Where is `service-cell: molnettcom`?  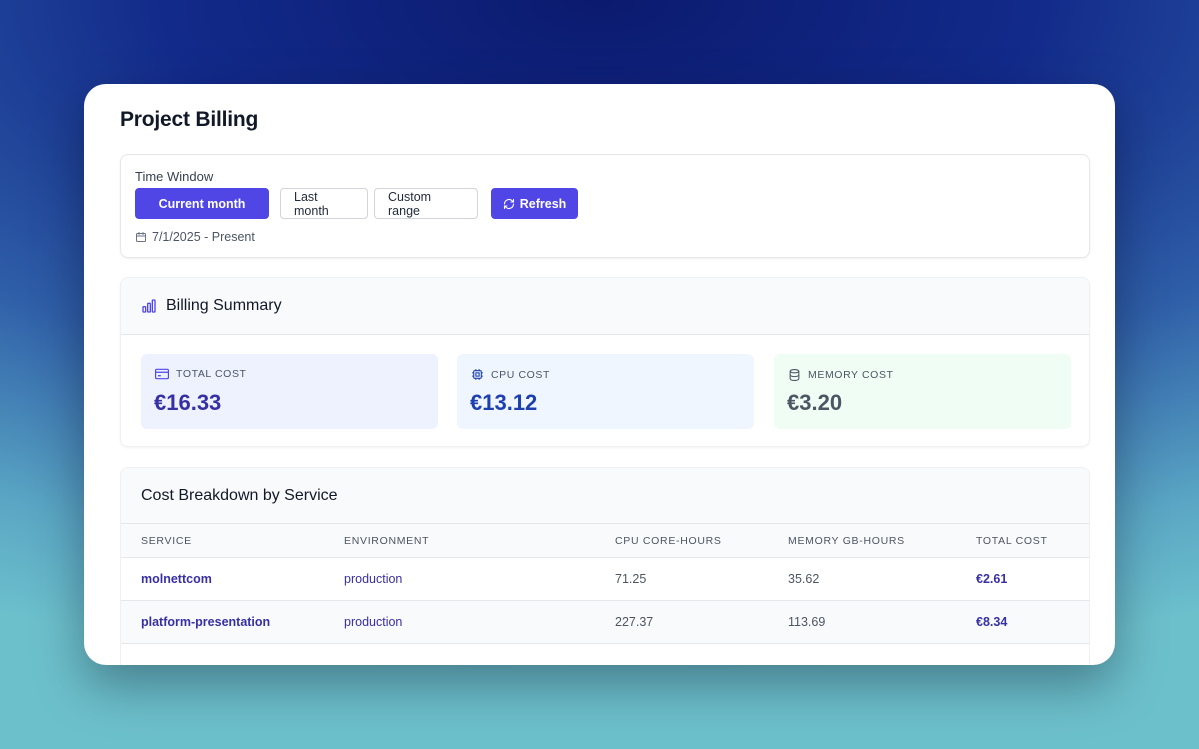
service-cell: molnettcom is located at coordinates (232, 579).